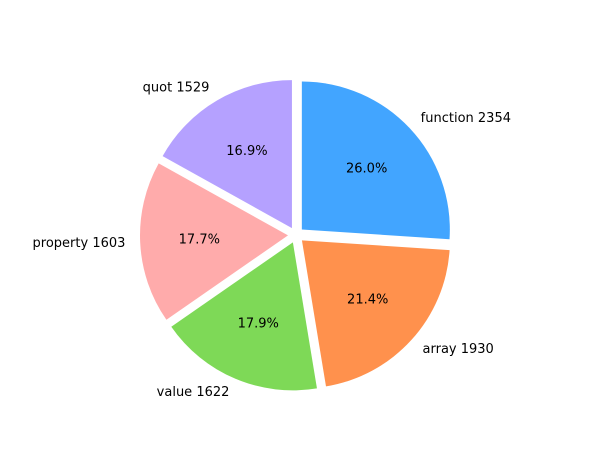 This screenshot has height=474, width=589. What do you see at coordinates (466, 118) in the screenshot?
I see `category-label-function: function 2354` at bounding box center [466, 118].